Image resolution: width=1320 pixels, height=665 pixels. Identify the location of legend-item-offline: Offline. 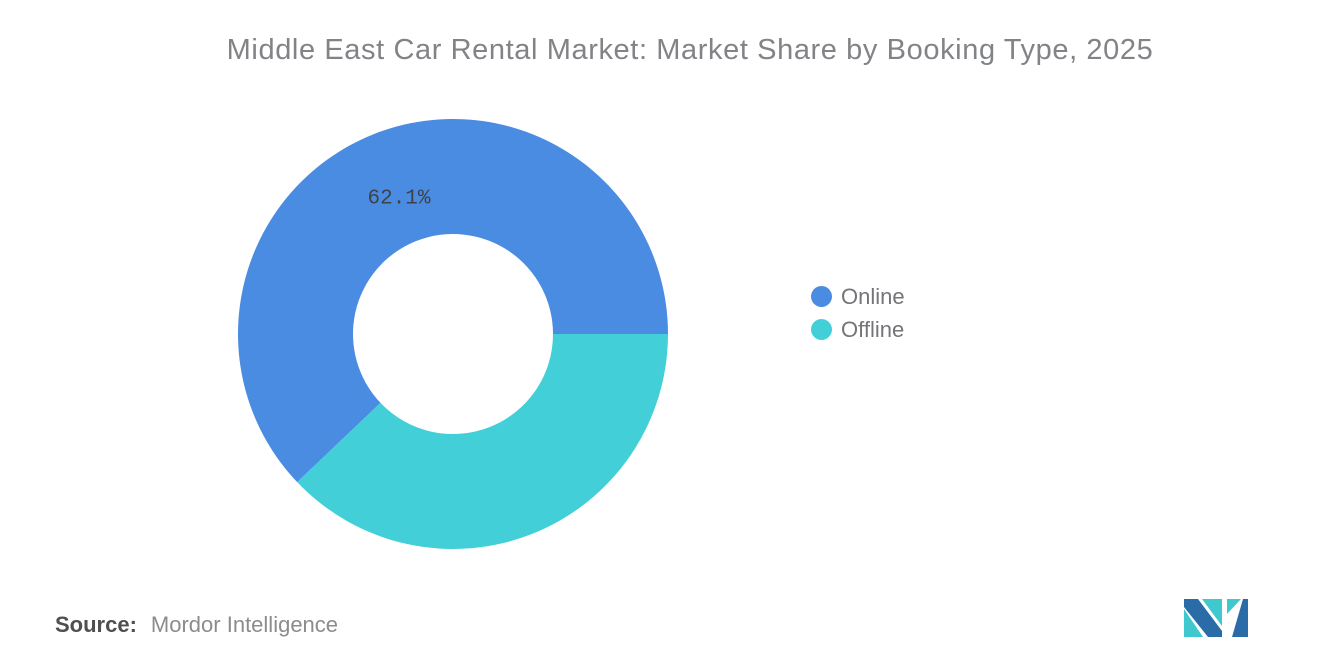
(858, 329).